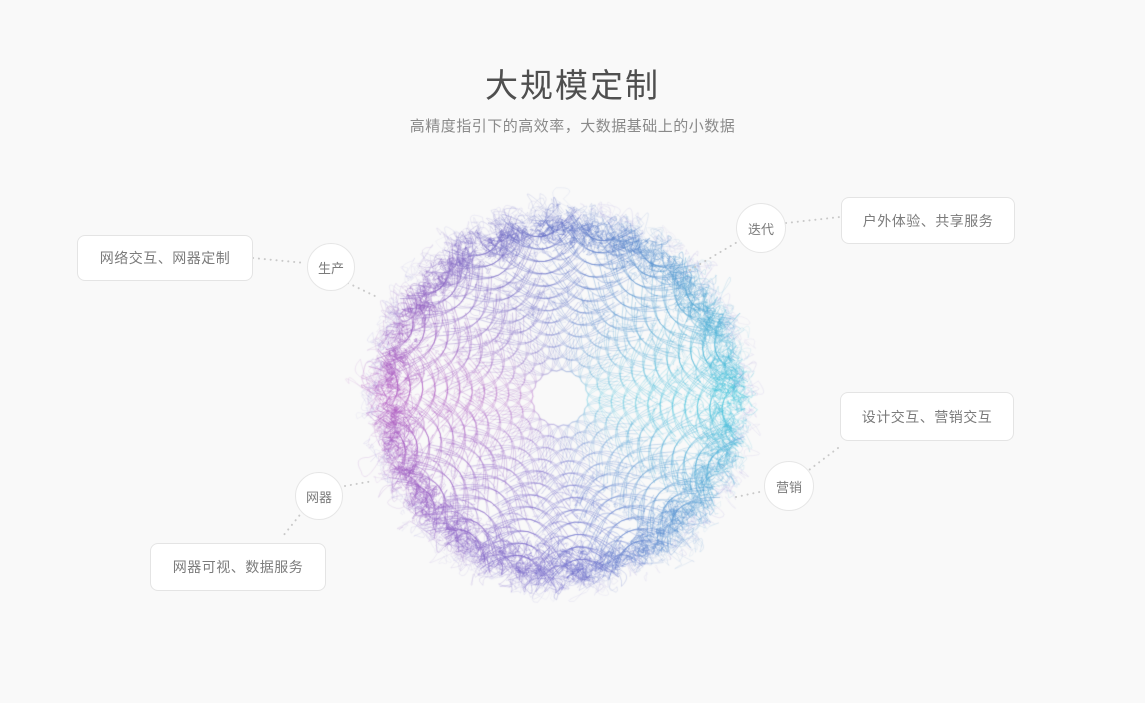  Describe the element at coordinates (572, 126) in the screenshot. I see `page-subtitle: 高精度指引下的高效率，大数据基础上的小数据` at that location.